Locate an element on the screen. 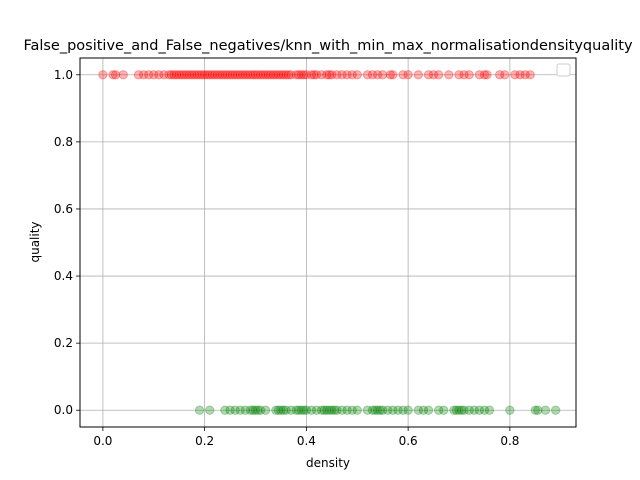 This screenshot has width=640, height=480. y-tick-label: 1.0 is located at coordinates (63, 75).